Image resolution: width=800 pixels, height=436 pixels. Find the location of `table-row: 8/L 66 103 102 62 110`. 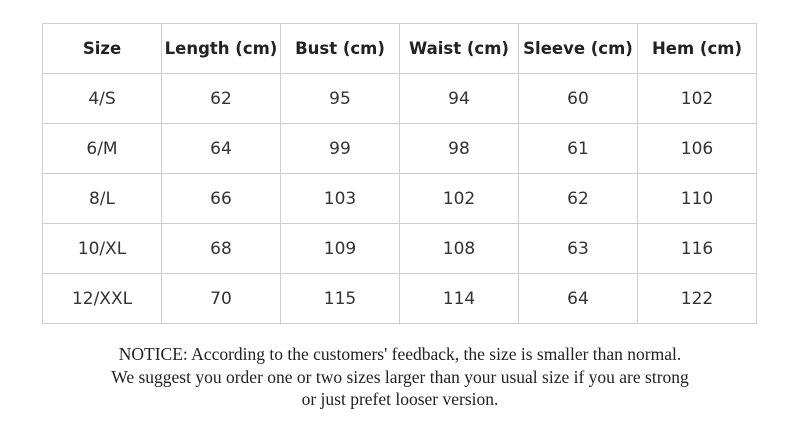

table-row: 8/L 66 103 102 62 110 is located at coordinates (399, 198).